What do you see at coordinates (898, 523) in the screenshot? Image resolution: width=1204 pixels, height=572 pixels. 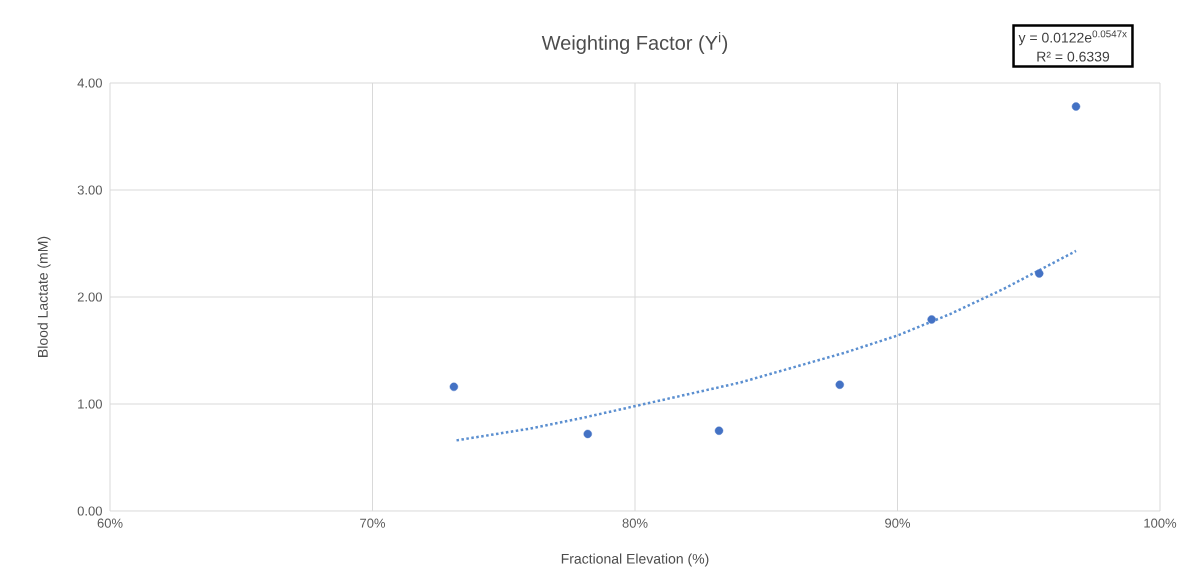 I see `x-tick-label: 90%` at bounding box center [898, 523].